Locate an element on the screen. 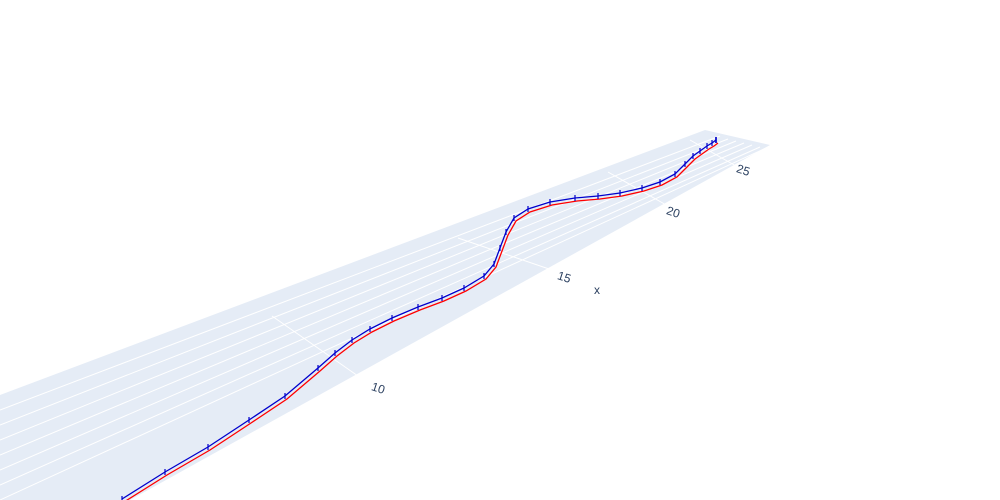 Image resolution: width=1000 pixels, height=500 pixels. x-tick-label-20: 20 is located at coordinates (673, 212).